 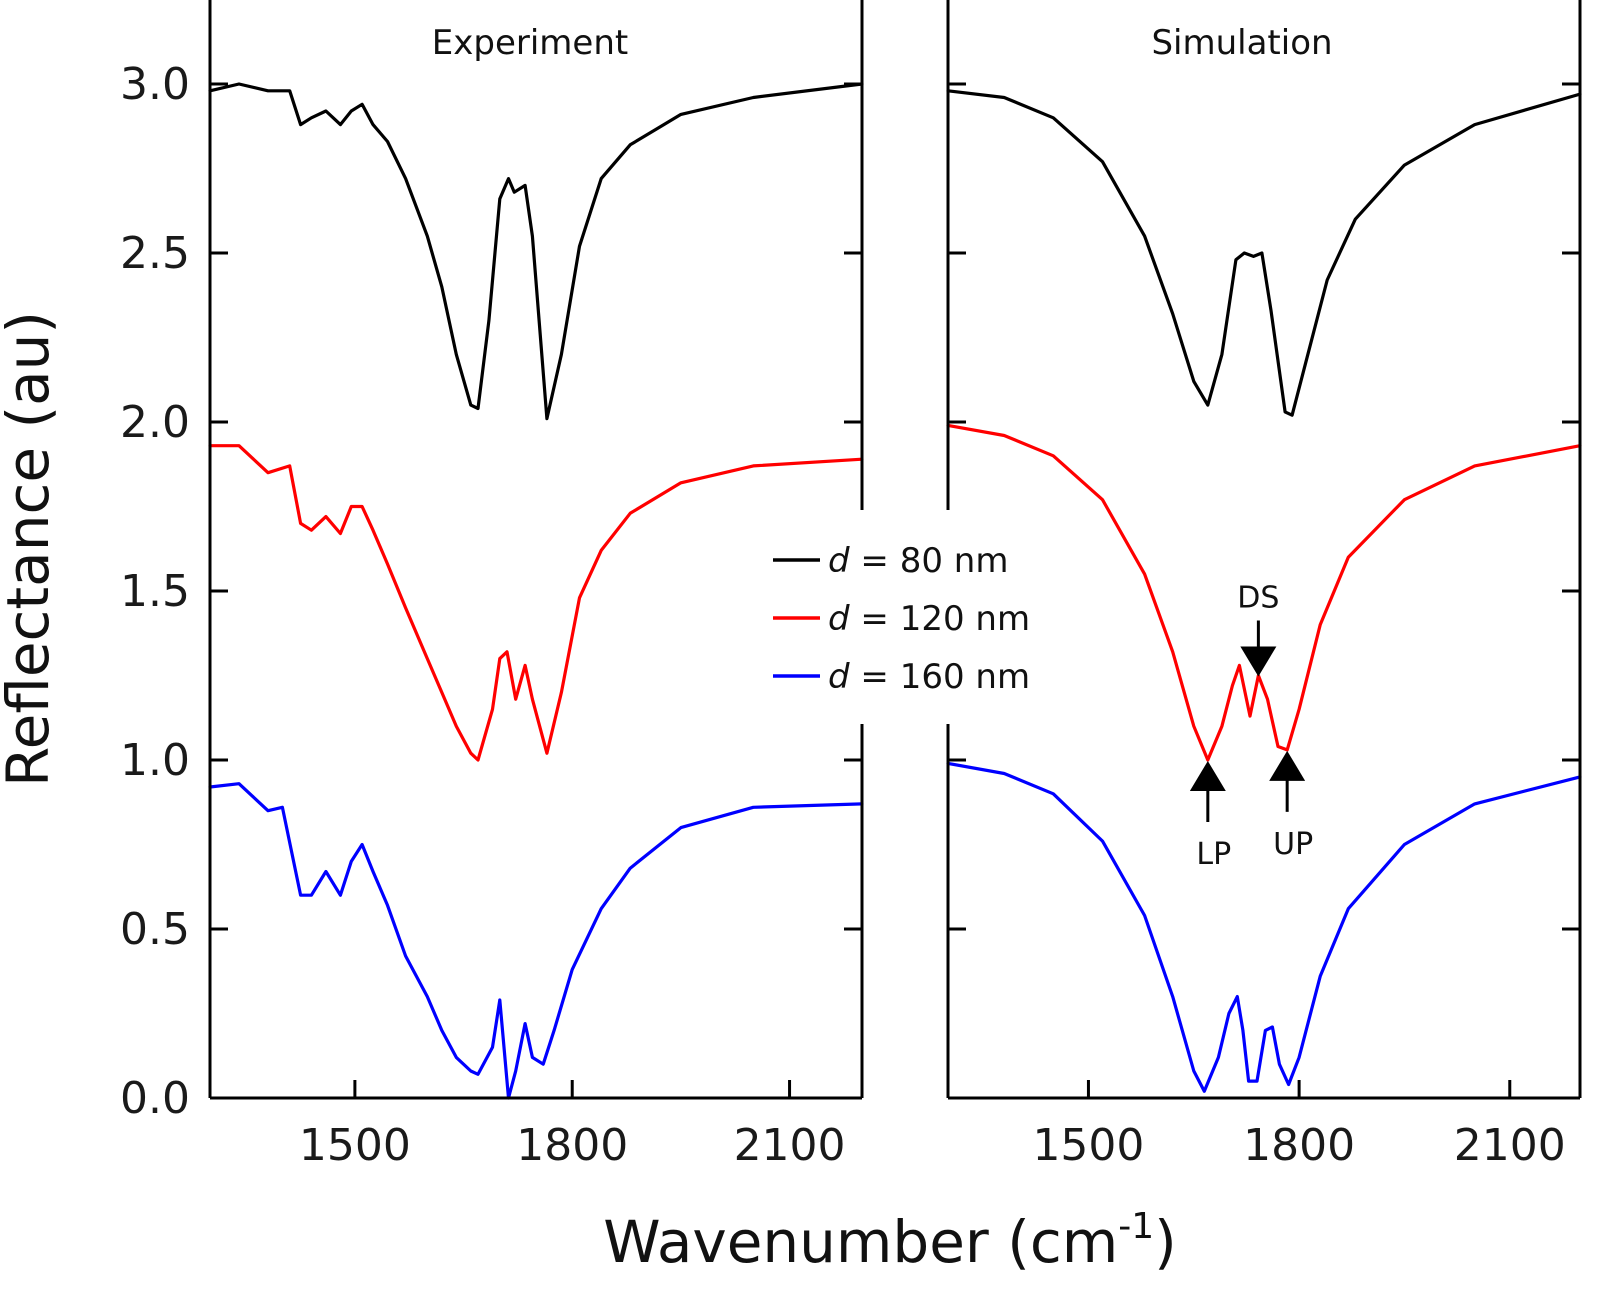 I want to click on panel-title-simulation: Simulation, so click(x=1241, y=43).